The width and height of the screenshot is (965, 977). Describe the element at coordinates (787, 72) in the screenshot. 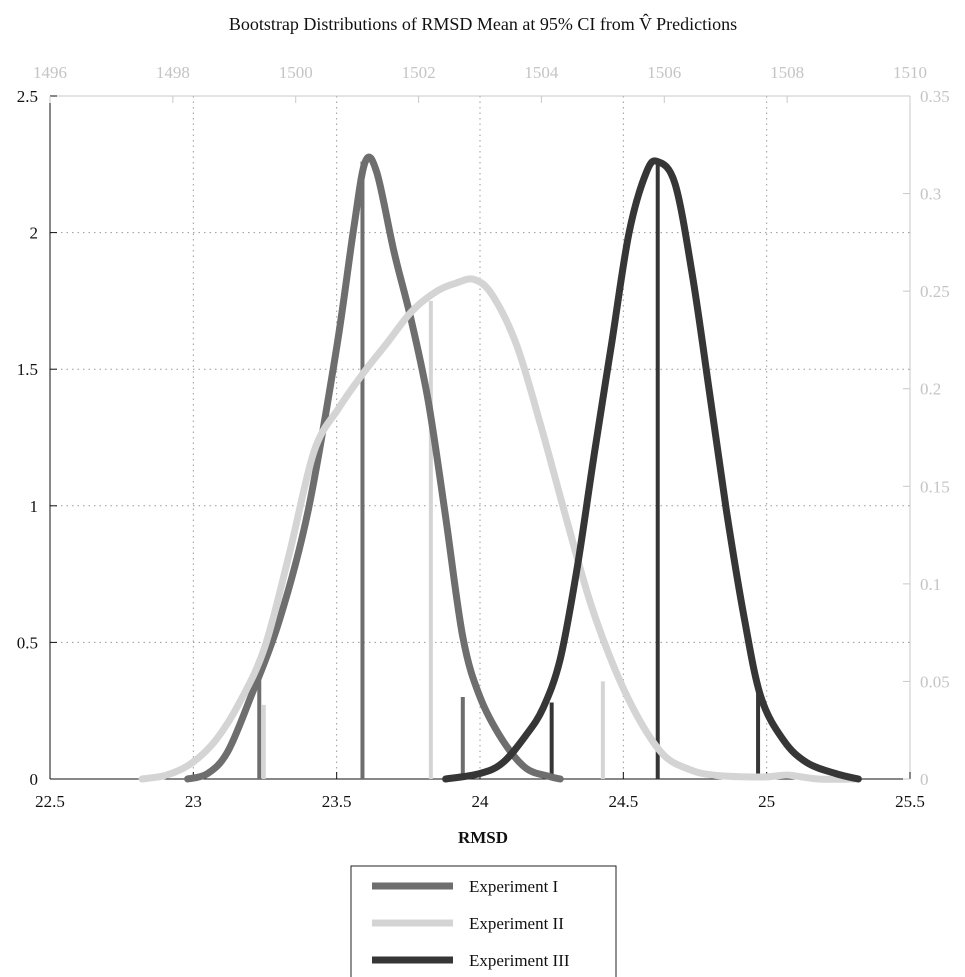

I see `x2-tick-label-6: 1508` at that location.